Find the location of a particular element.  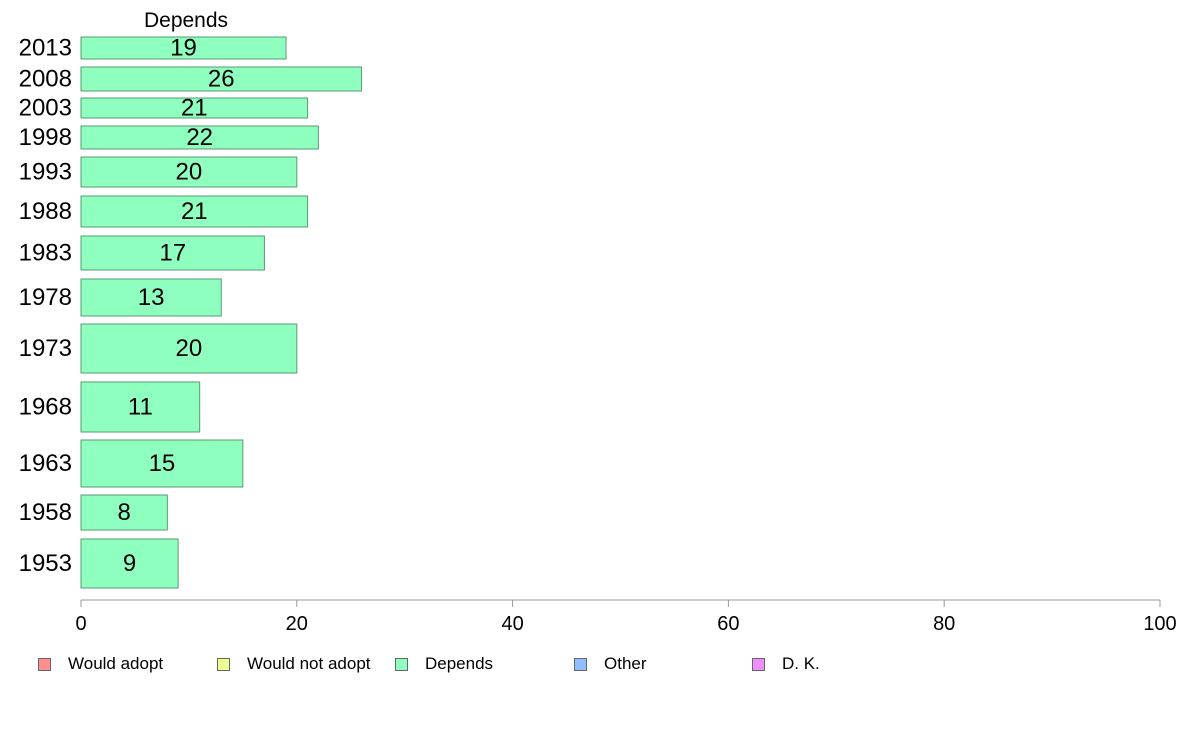

bar-1988 is located at coordinates (194, 211).